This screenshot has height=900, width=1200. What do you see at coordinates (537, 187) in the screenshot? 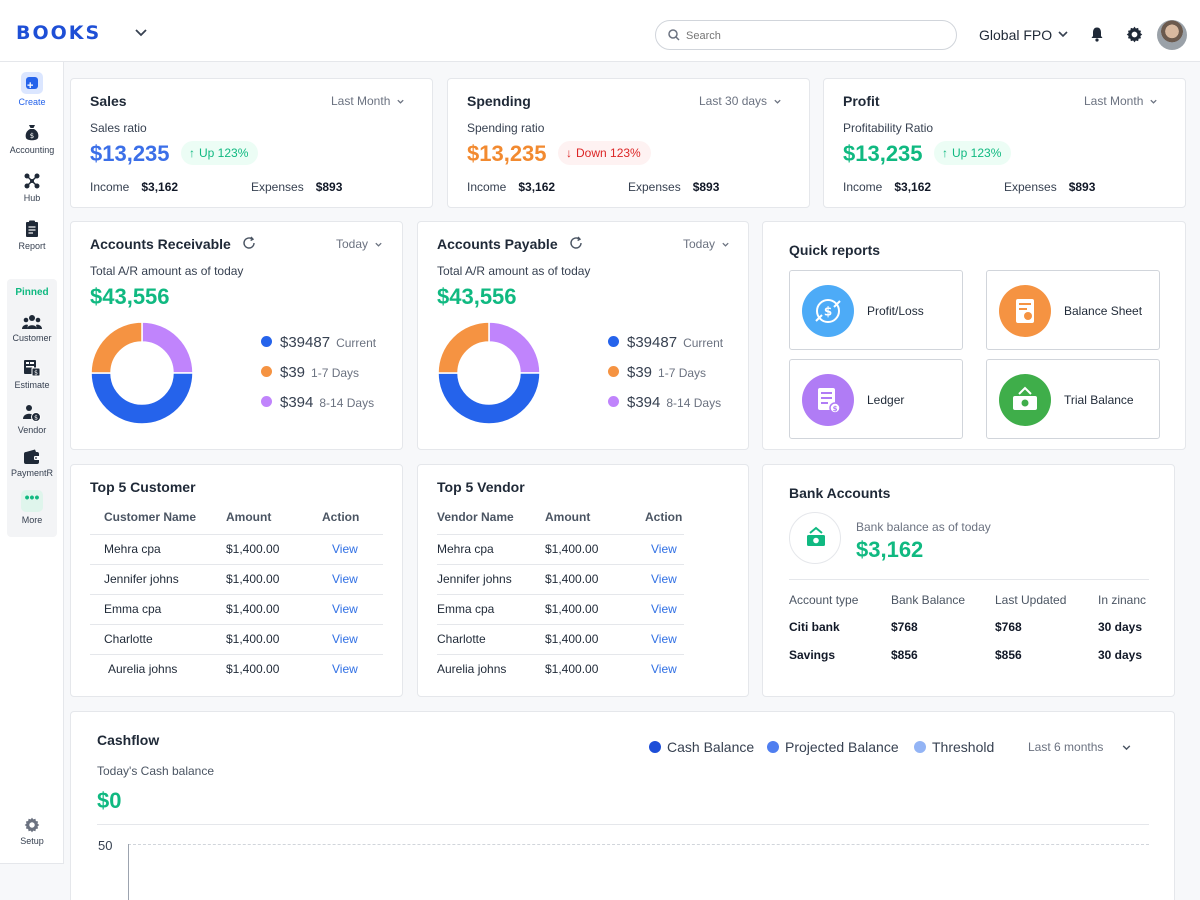
I see `income-value: $3,162` at bounding box center [537, 187].